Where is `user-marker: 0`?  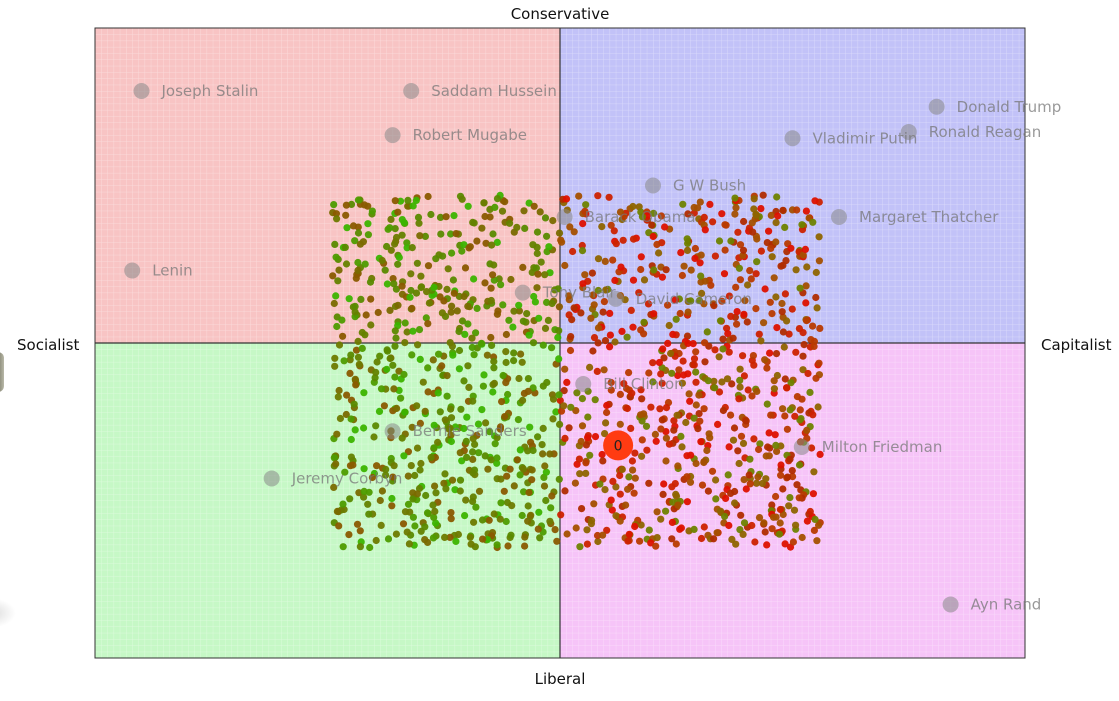 user-marker: 0 is located at coordinates (618, 445).